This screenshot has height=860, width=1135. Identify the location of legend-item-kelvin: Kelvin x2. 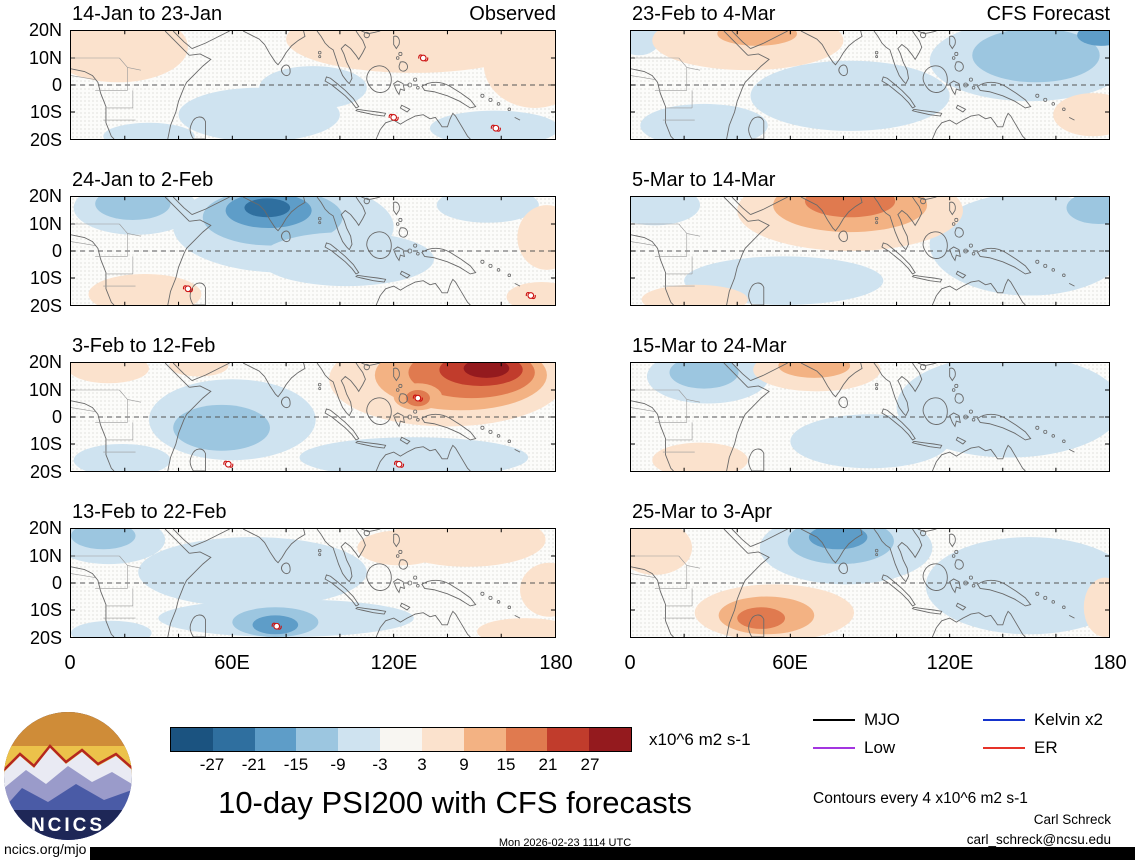
(1043, 720).